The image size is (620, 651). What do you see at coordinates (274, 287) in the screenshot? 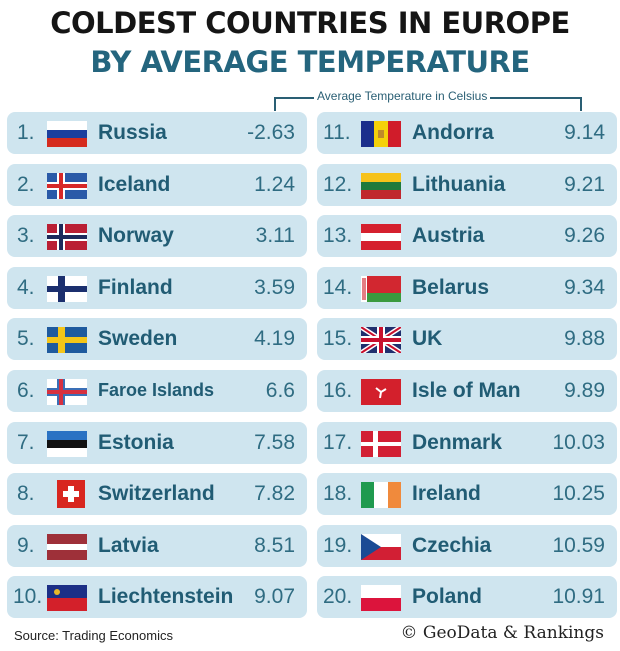
I see `temperature-value: 3.59` at bounding box center [274, 287].